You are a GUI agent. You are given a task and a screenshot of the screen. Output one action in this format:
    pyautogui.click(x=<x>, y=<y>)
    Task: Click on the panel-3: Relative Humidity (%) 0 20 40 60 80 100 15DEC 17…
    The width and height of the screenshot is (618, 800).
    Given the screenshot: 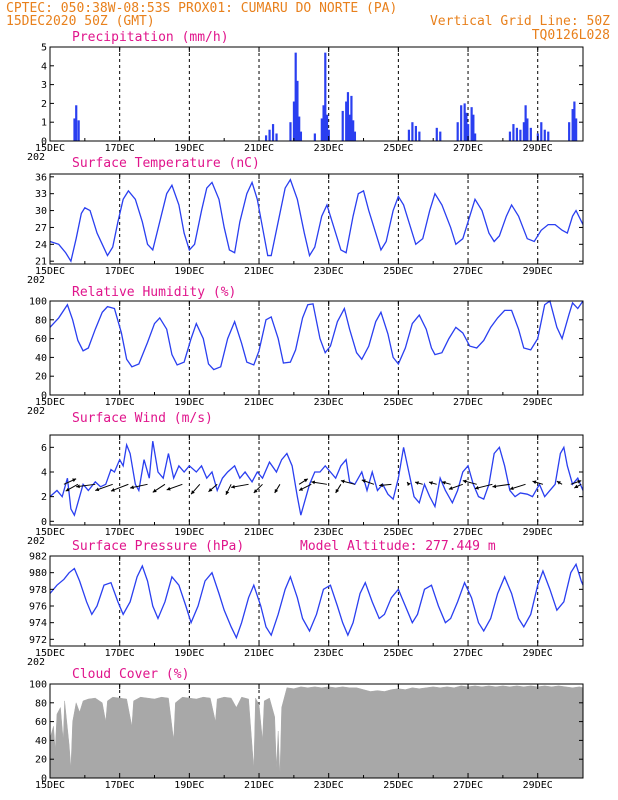 What is the action you would take?
    pyautogui.click(x=305, y=351)
    